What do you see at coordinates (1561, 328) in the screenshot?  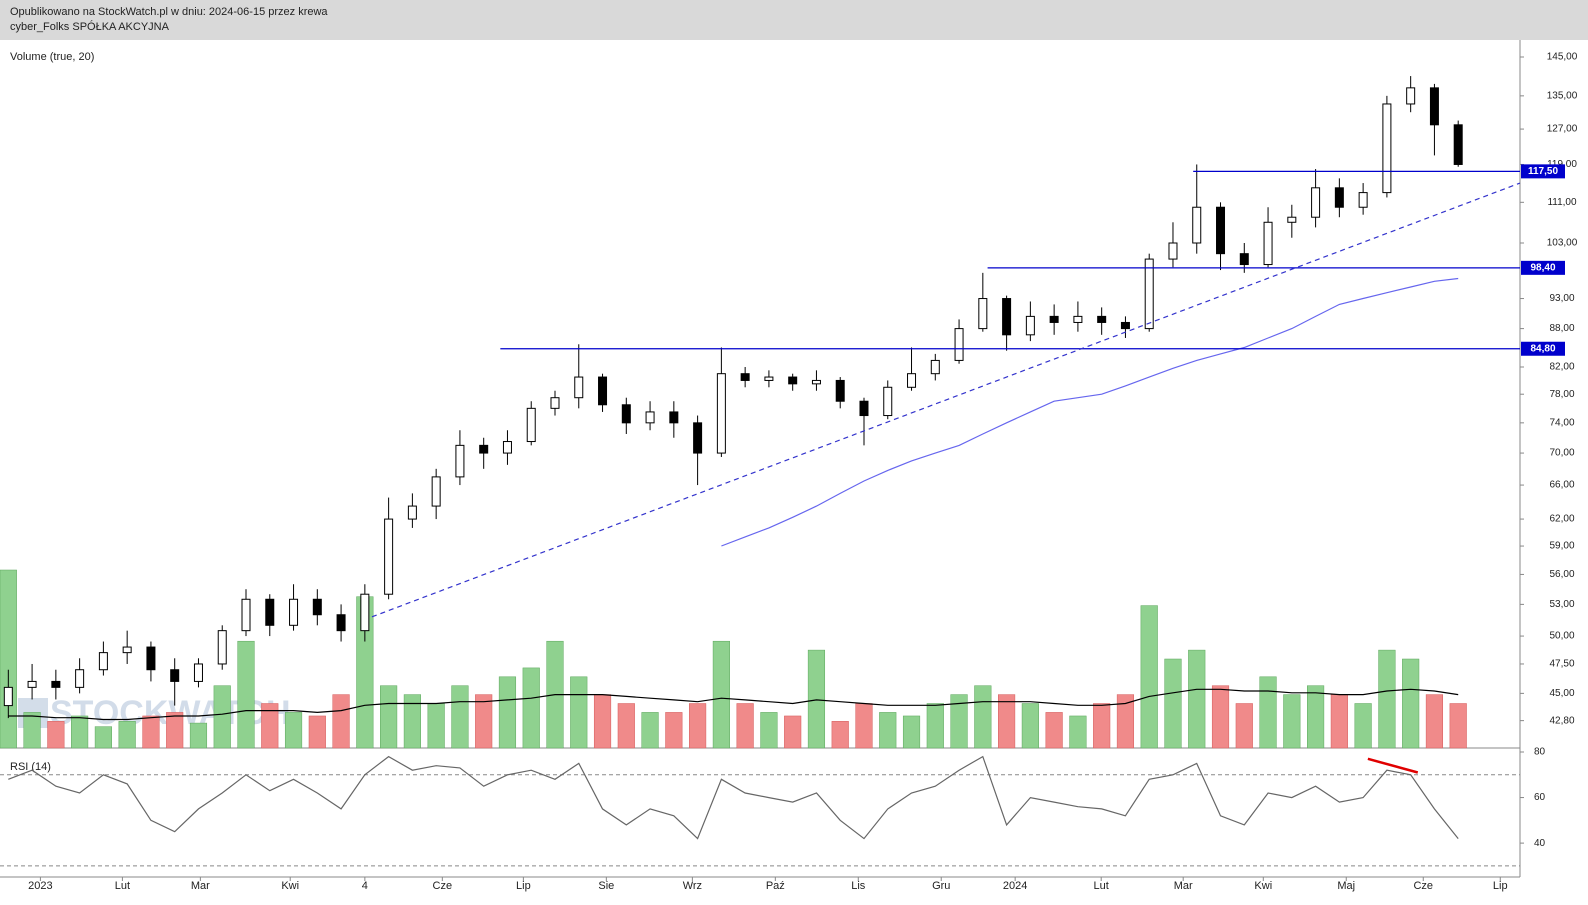 I see `y-tick-label: 88,00` at bounding box center [1561, 328].